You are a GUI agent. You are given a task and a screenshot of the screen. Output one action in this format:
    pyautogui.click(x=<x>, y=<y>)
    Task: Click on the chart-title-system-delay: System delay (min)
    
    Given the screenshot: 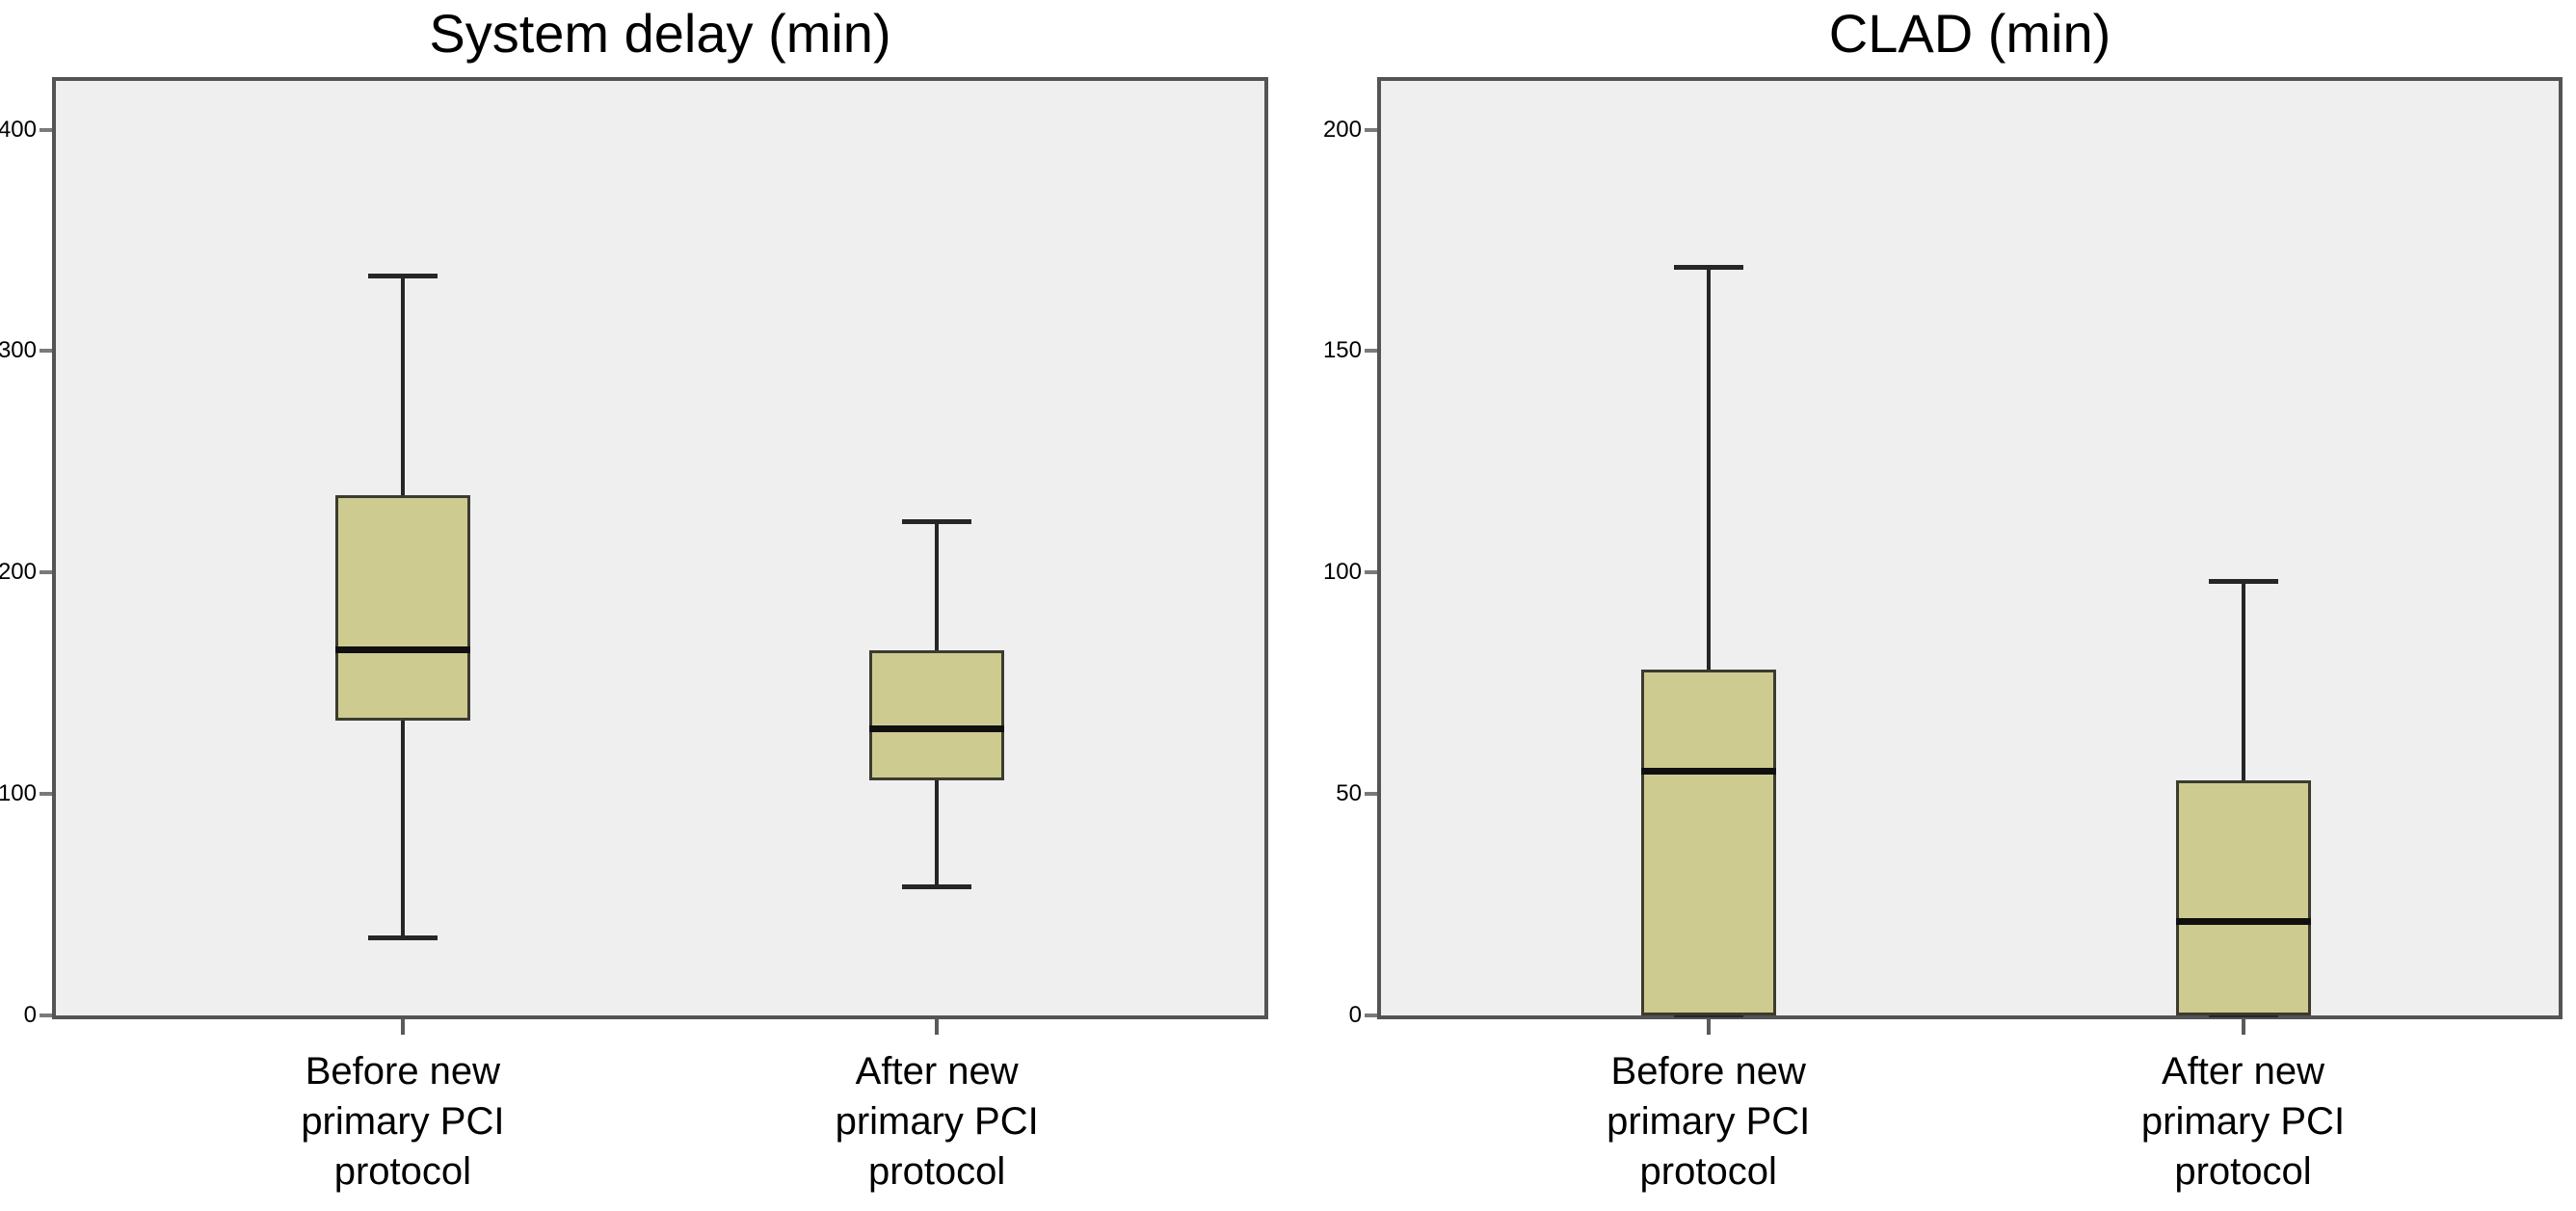 What is the action you would take?
    pyautogui.click(x=660, y=33)
    